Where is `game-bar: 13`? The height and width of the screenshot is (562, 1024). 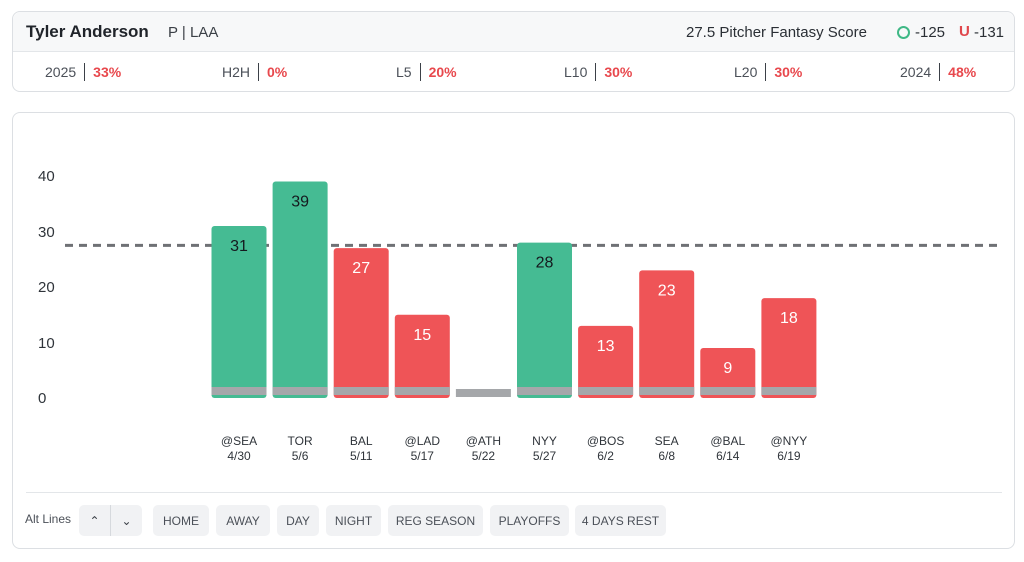
game-bar: 13 is located at coordinates (606, 361).